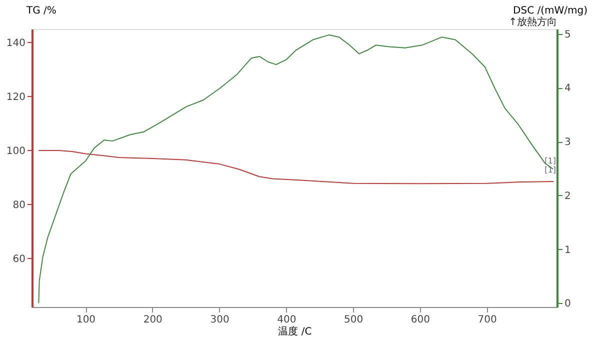 The width and height of the screenshot is (600, 350). I want to click on x-tick-label: 600, so click(420, 320).